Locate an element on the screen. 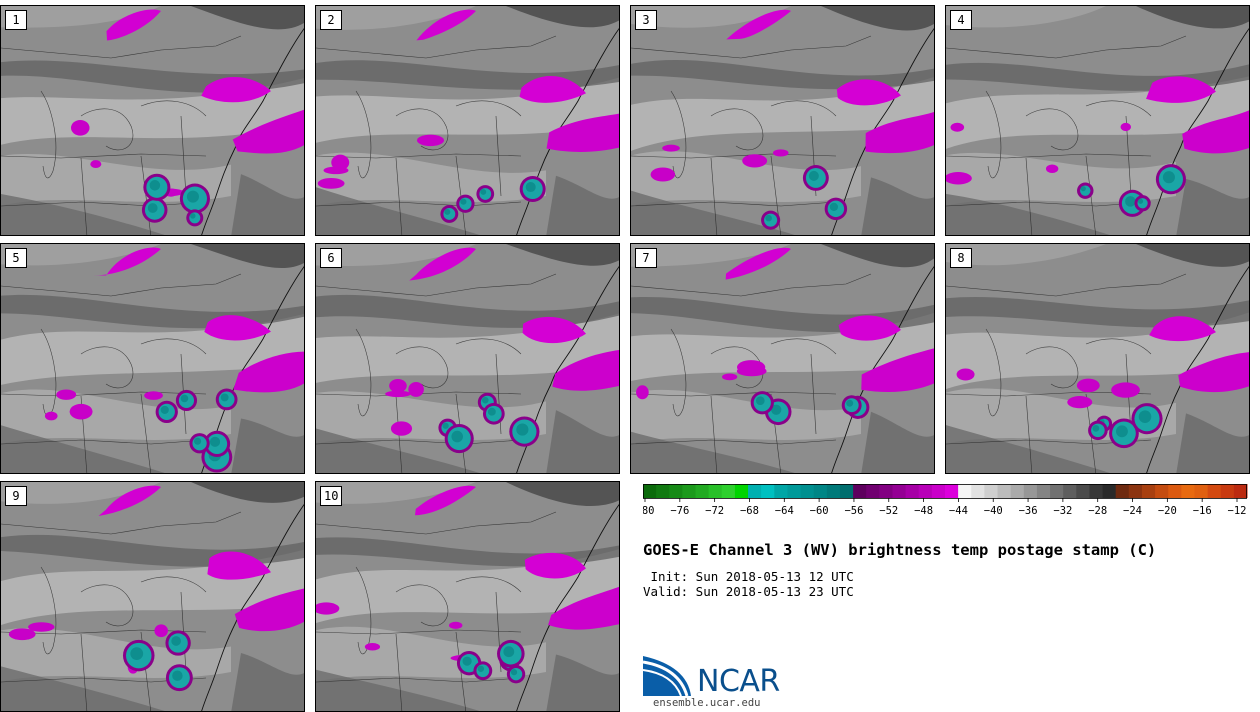 The height and width of the screenshot is (712, 1260). ensemble-member-panel: 9 is located at coordinates (152, 596).